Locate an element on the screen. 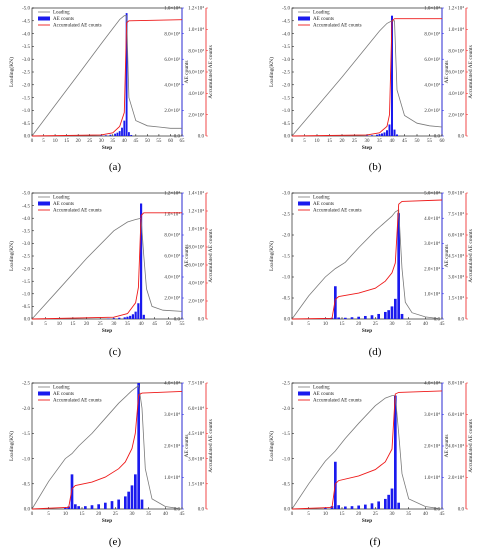  x-tick-label: 40 is located at coordinates (393, 141).